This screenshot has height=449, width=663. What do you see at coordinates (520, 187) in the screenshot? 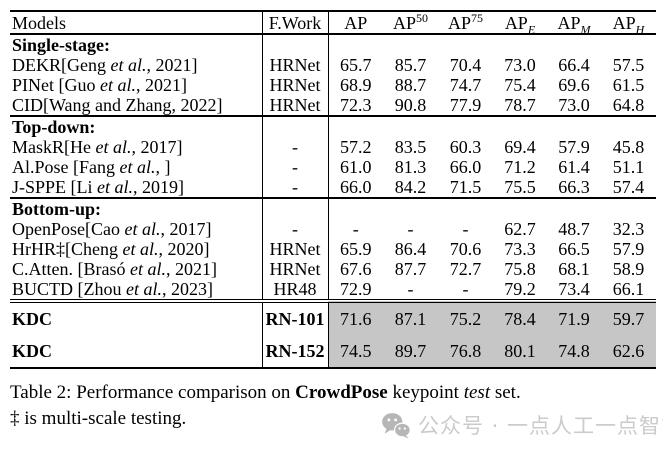
I see `metric-ape: 75.5` at bounding box center [520, 187].